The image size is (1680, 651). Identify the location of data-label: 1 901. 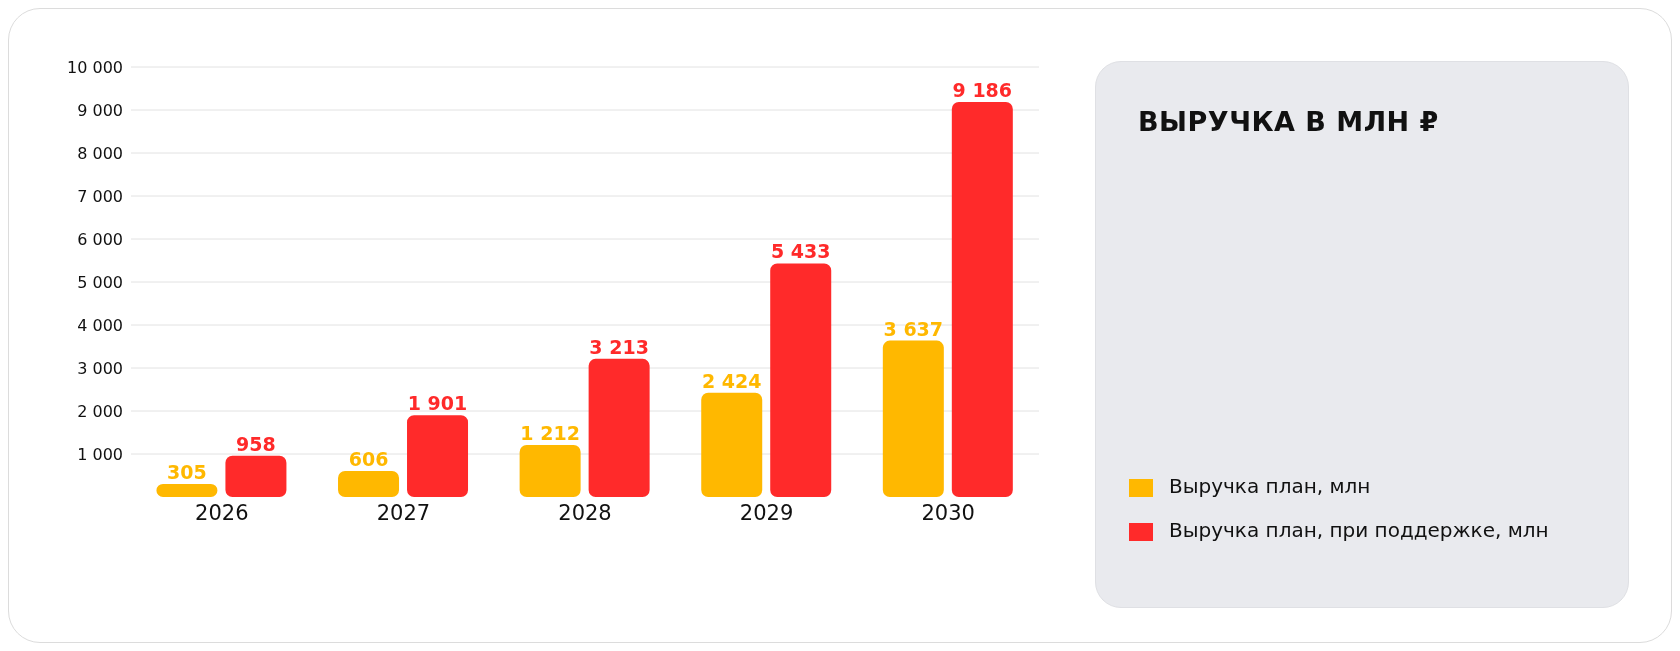
(437, 403).